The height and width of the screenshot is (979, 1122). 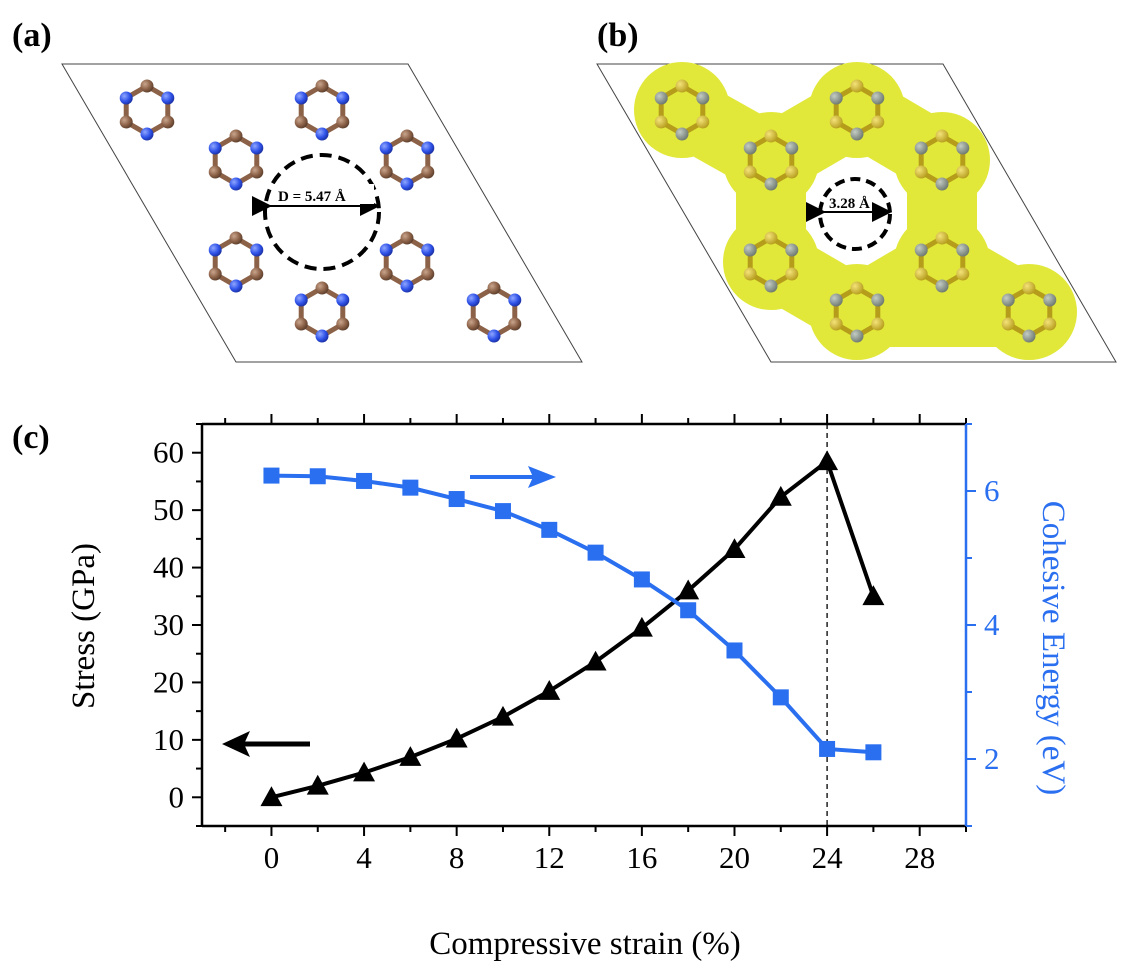 I want to click on panel-a-molecule, so click(x=320, y=211).